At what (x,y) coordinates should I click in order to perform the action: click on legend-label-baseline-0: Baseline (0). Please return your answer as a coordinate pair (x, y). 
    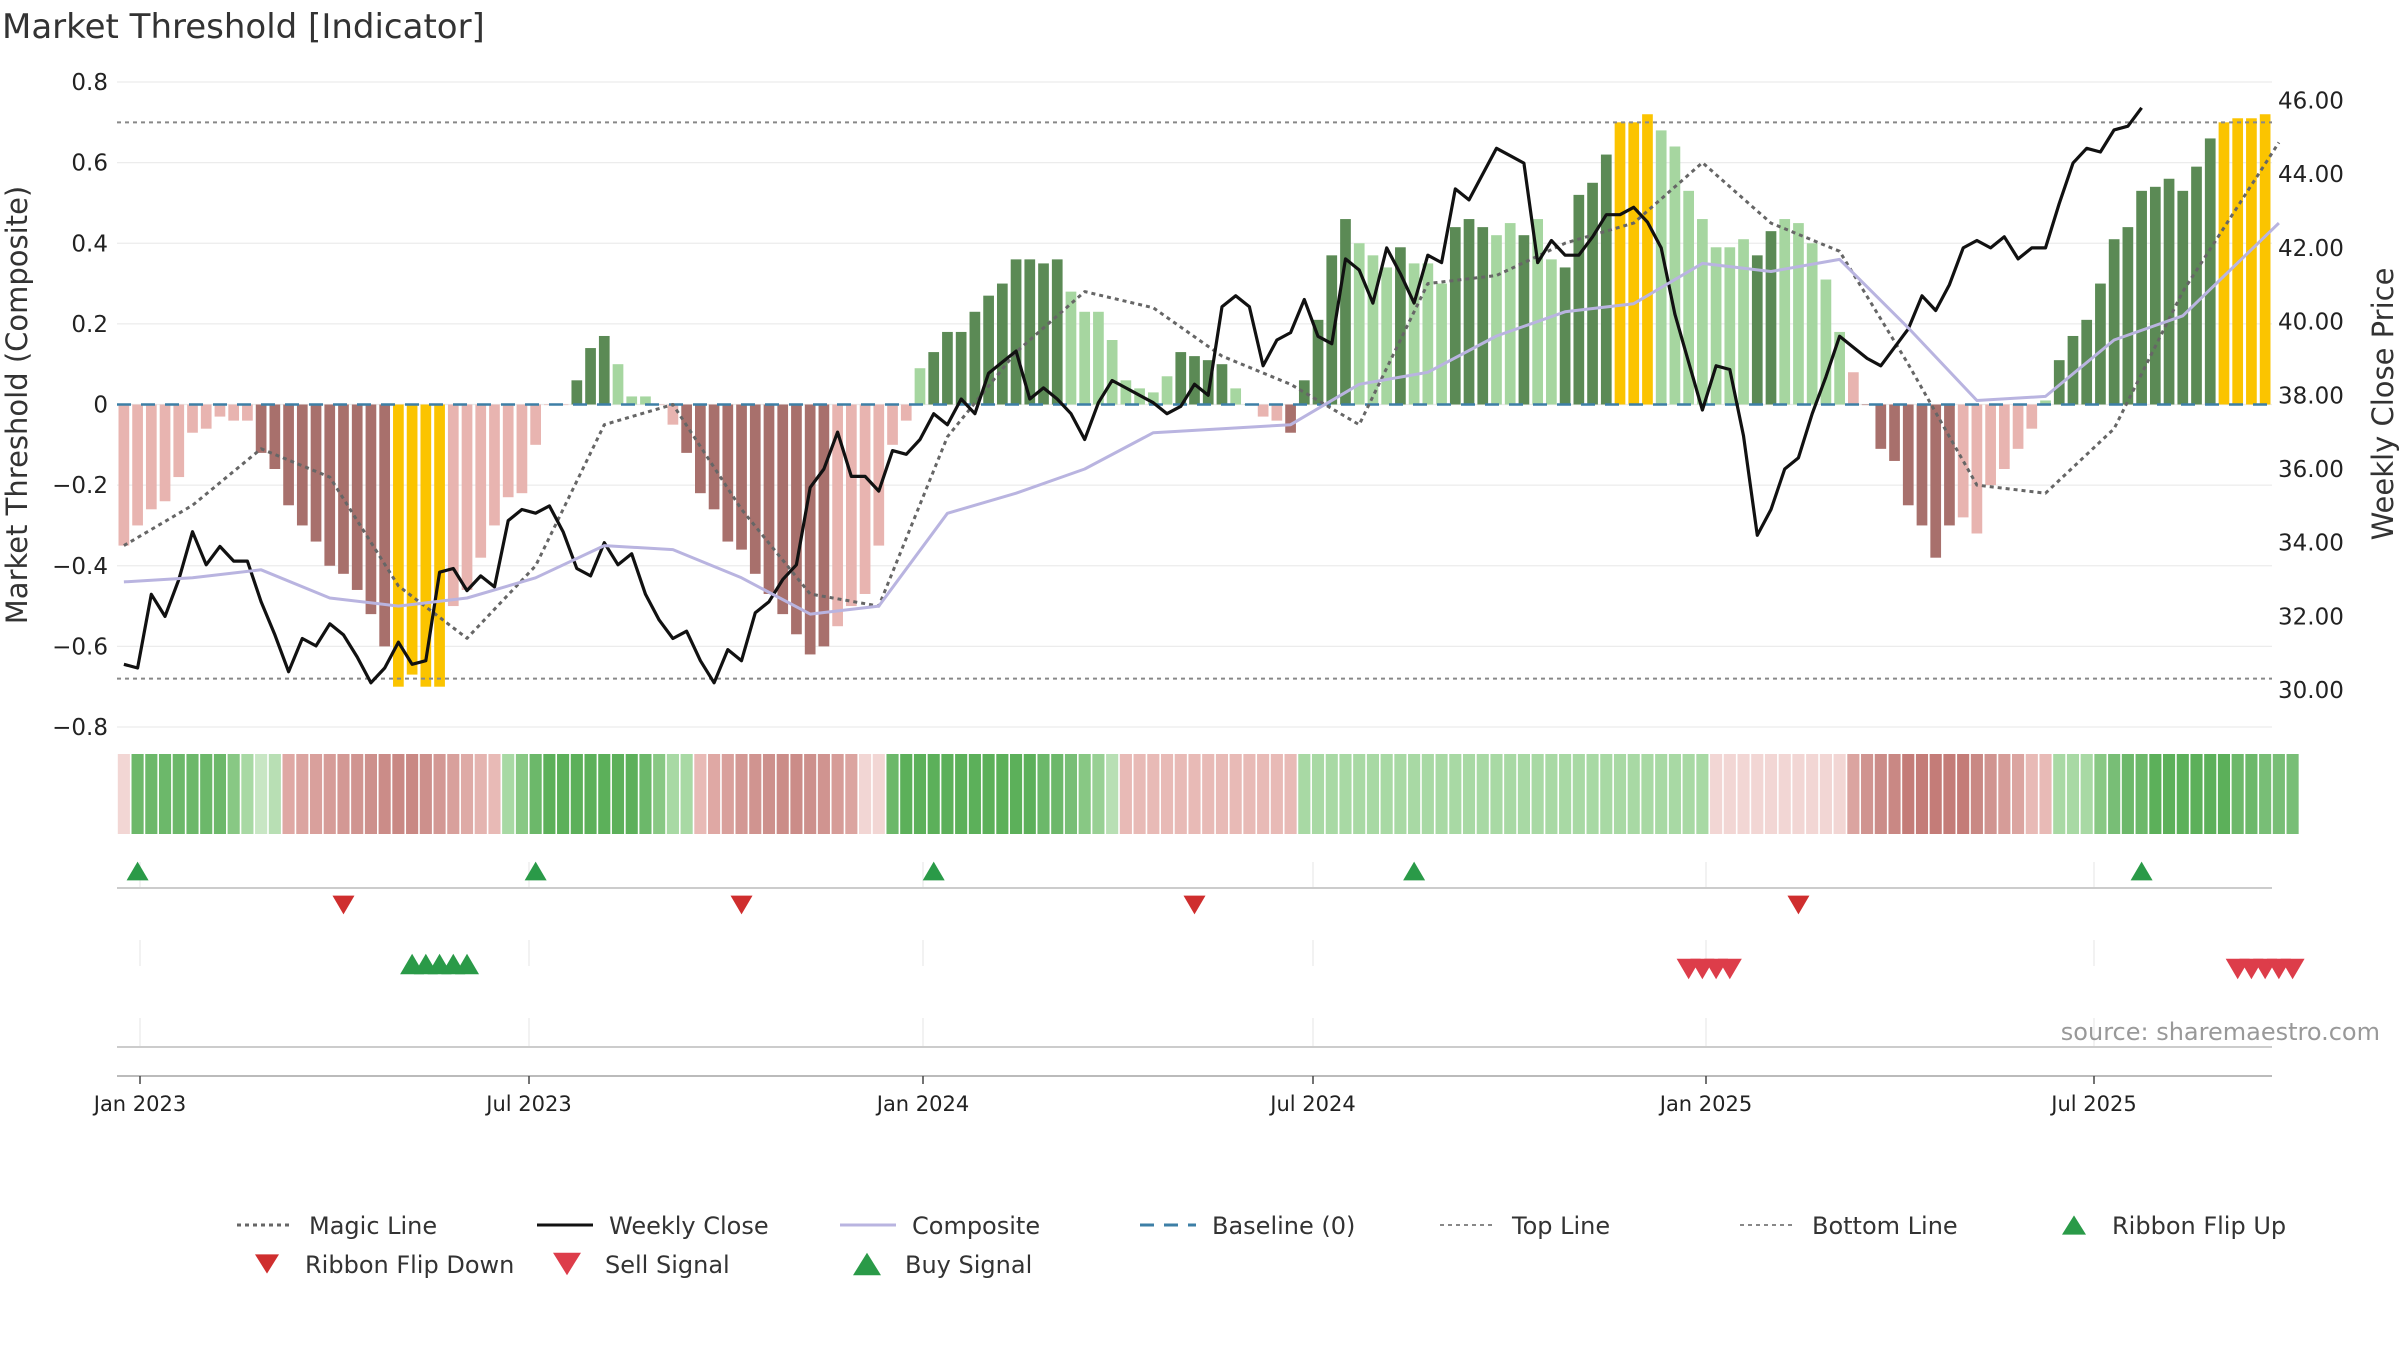
    Looking at the image, I should click on (1283, 1226).